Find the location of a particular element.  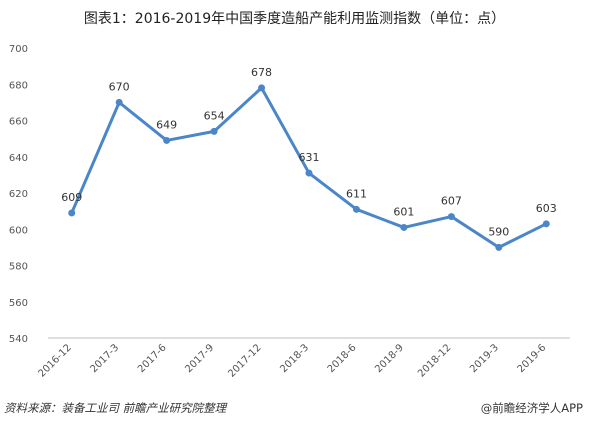

data-label: 649 is located at coordinates (166, 124).